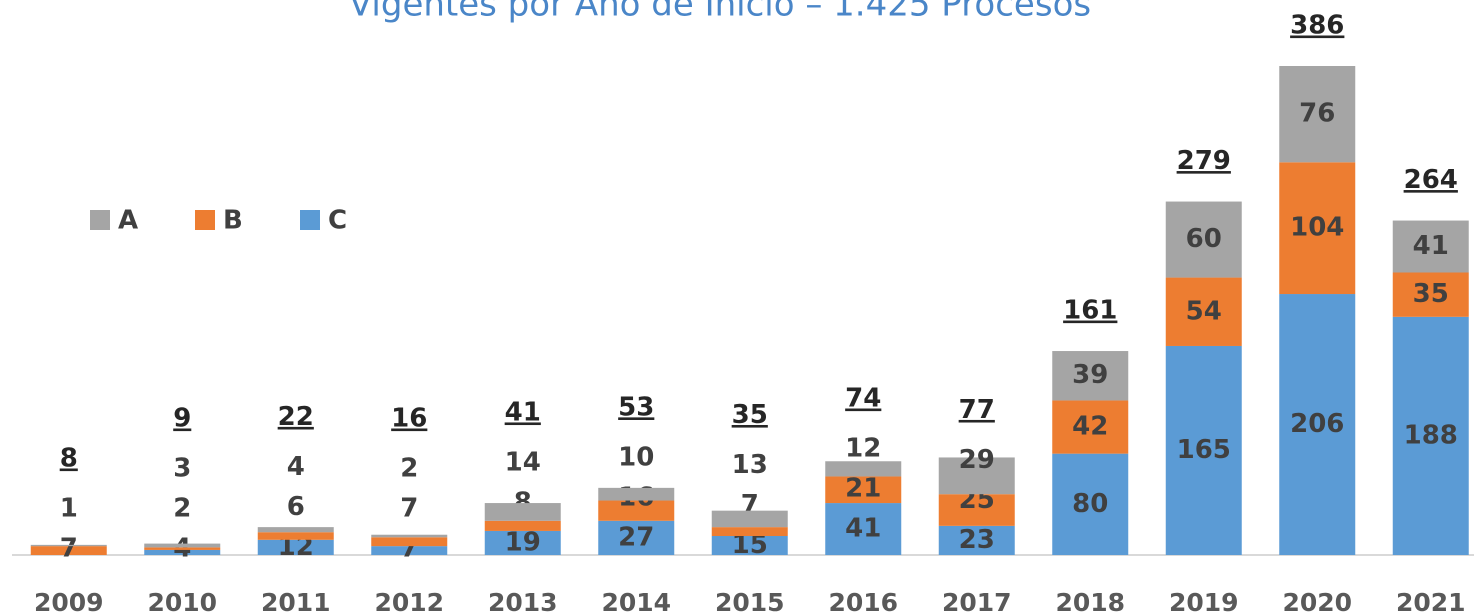 This screenshot has height=615, width=1474. I want to click on total-label: 41, so click(523, 412).